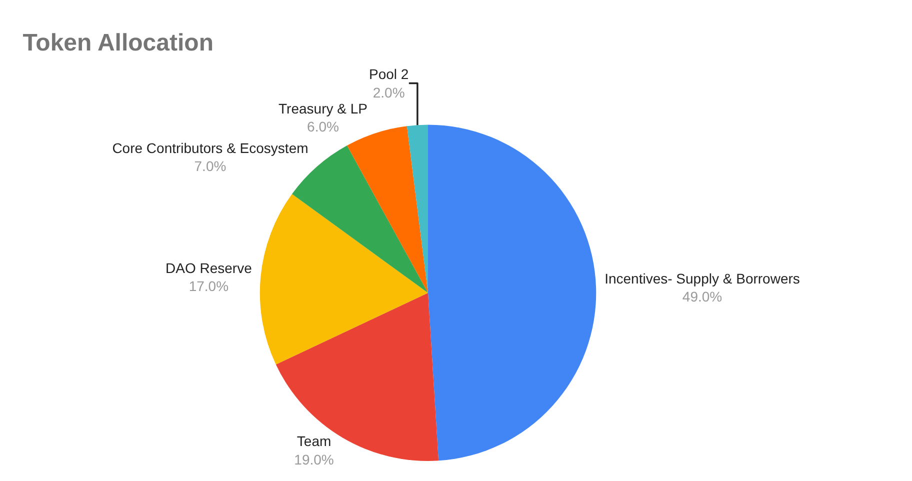  Describe the element at coordinates (210, 148) in the screenshot. I see `slice-label: Core Contributors & Ecosystem` at that location.